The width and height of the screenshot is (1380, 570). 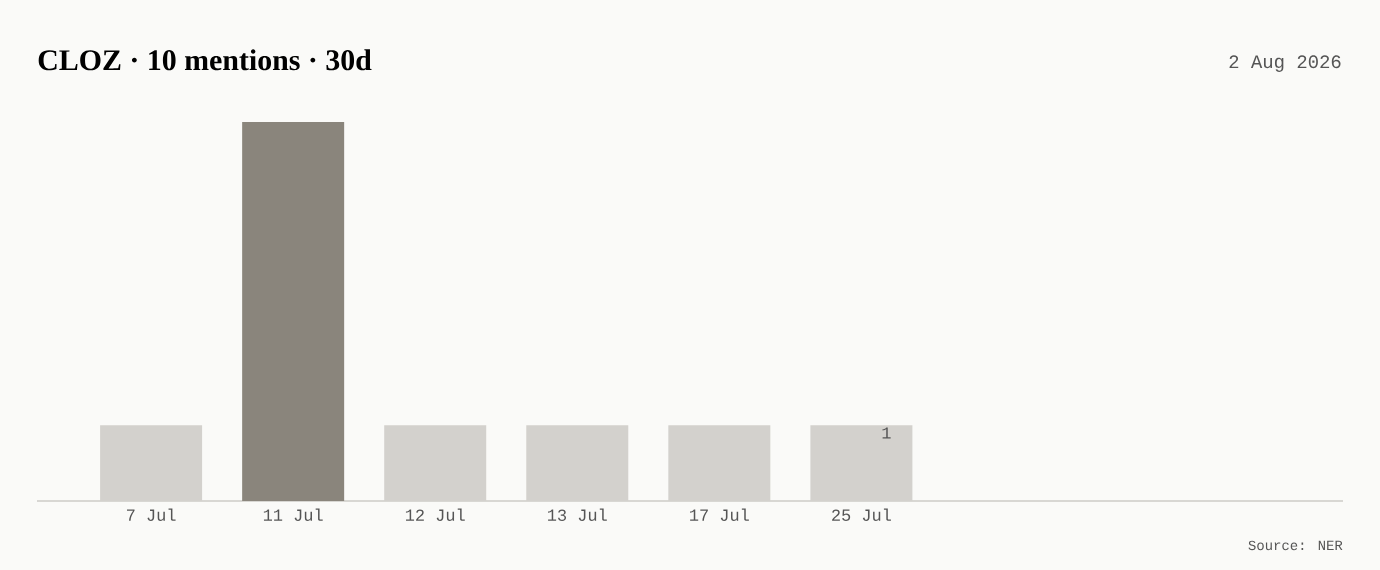 What do you see at coordinates (293, 514) in the screenshot?
I see `x-tick-label: 11 Jul` at bounding box center [293, 514].